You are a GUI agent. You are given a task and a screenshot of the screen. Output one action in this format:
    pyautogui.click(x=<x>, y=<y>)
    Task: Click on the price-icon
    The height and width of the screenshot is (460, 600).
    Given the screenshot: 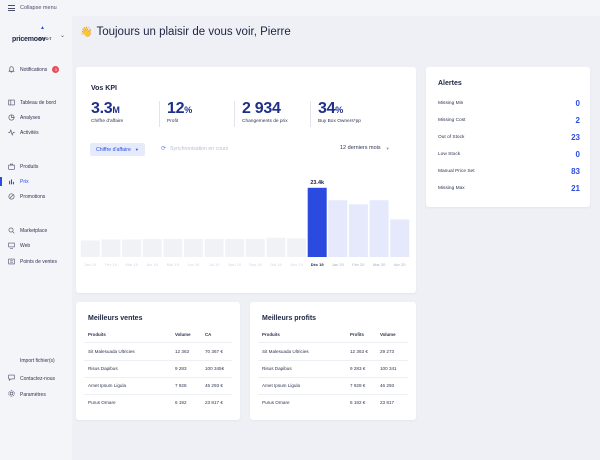 What is the action you would take?
    pyautogui.click(x=11, y=181)
    